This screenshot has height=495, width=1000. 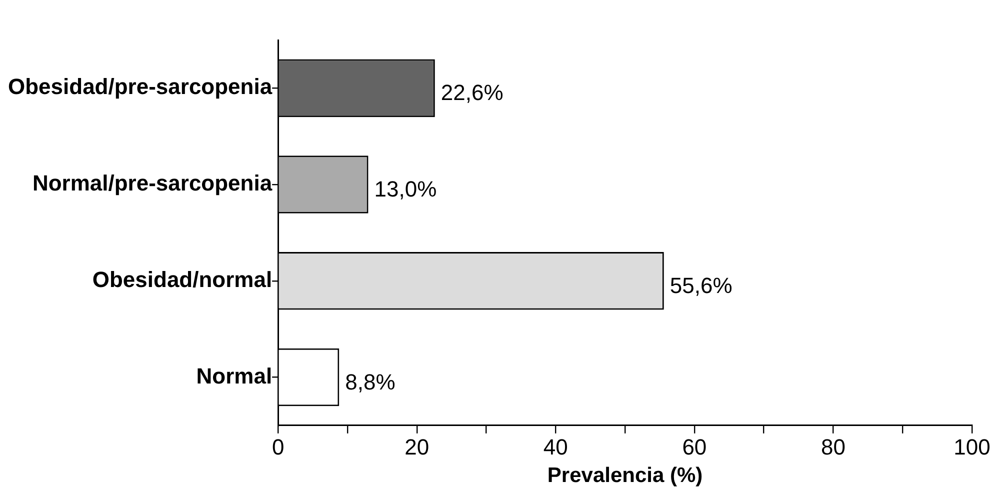 What do you see at coordinates (625, 476) in the screenshot?
I see `x-axis-title: Prevalencia (%)` at bounding box center [625, 476].